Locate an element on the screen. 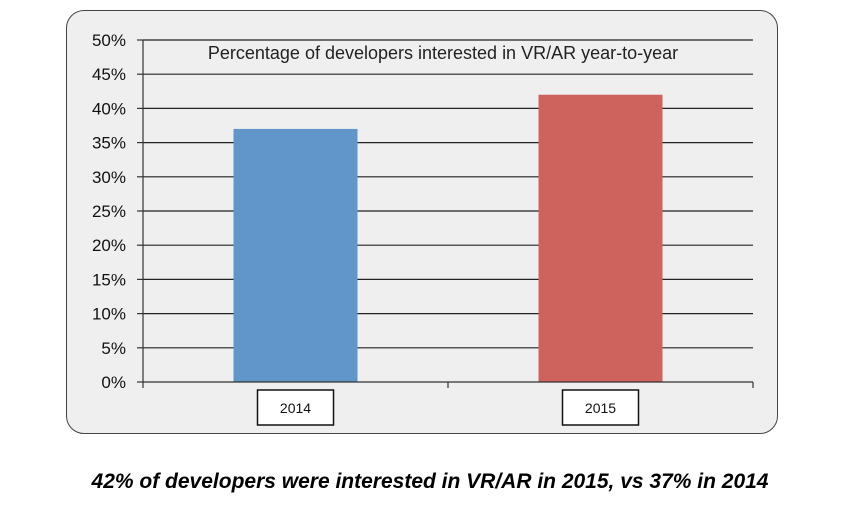  y-tick-label: 25% is located at coordinates (109, 211).